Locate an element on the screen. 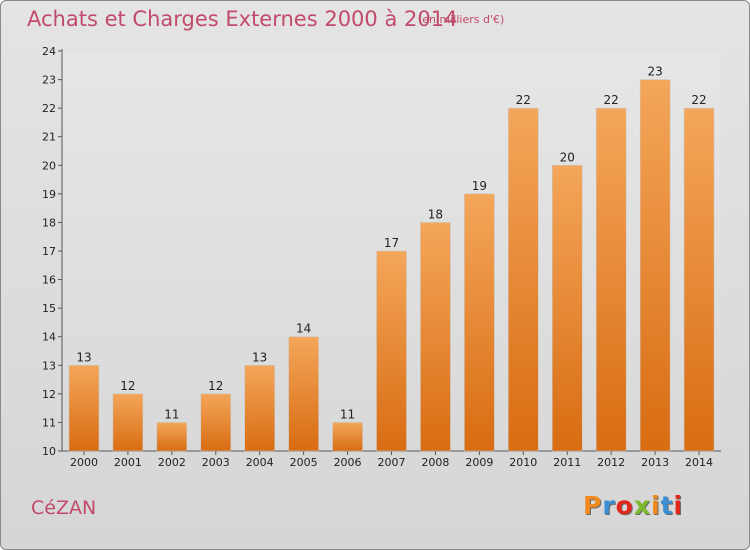  x-tick-label: 2003 is located at coordinates (216, 462).